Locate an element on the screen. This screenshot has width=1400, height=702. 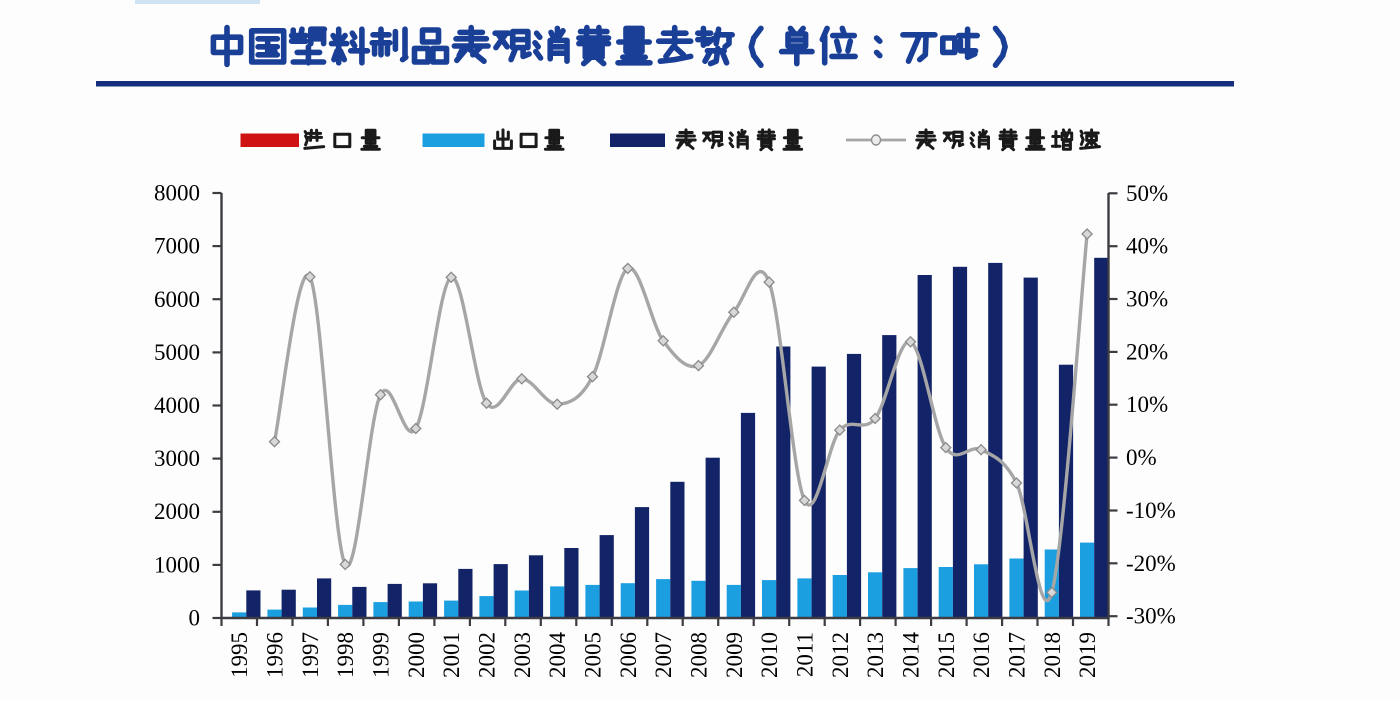
svg-text: 1995 is located at coordinates (239, 655).